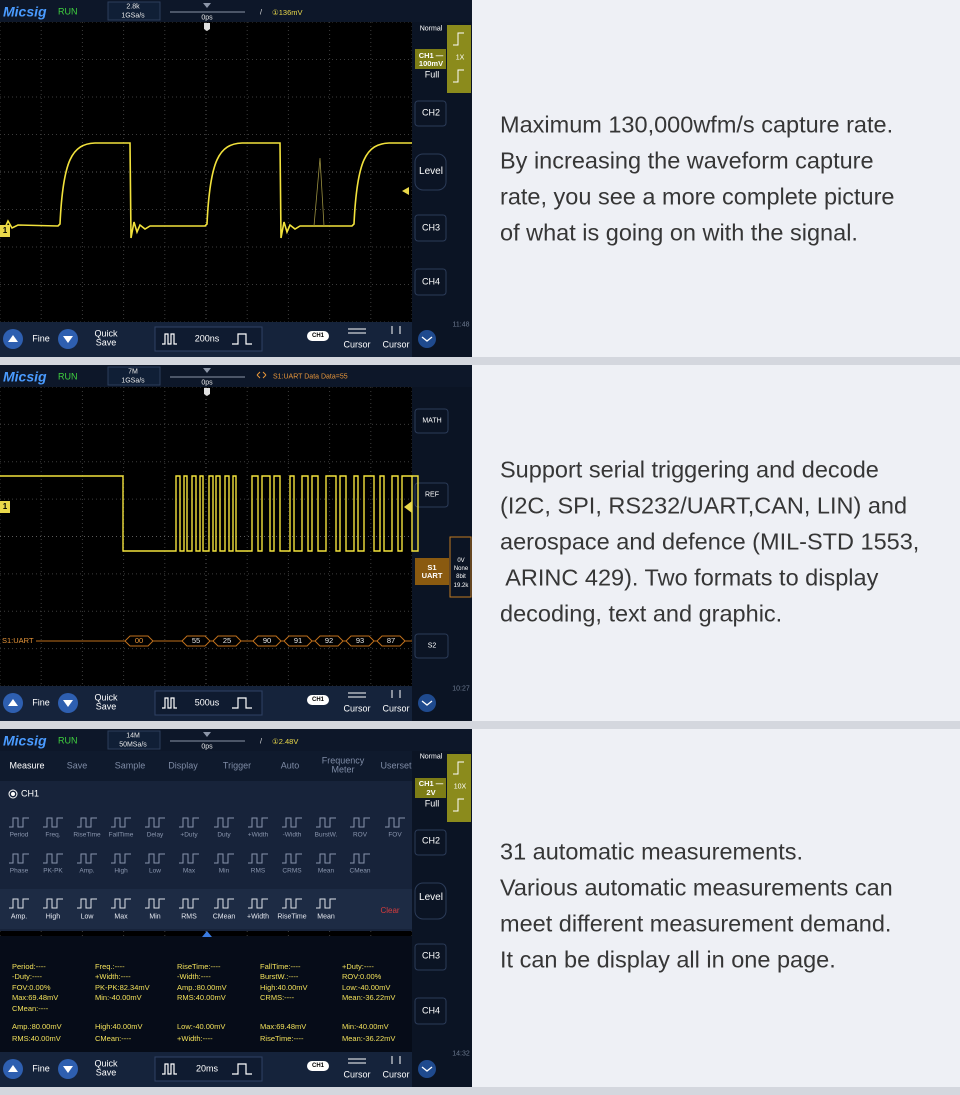 This screenshot has width=960, height=1095. I want to click on menu-tab: Frequency Meter, so click(343, 765).